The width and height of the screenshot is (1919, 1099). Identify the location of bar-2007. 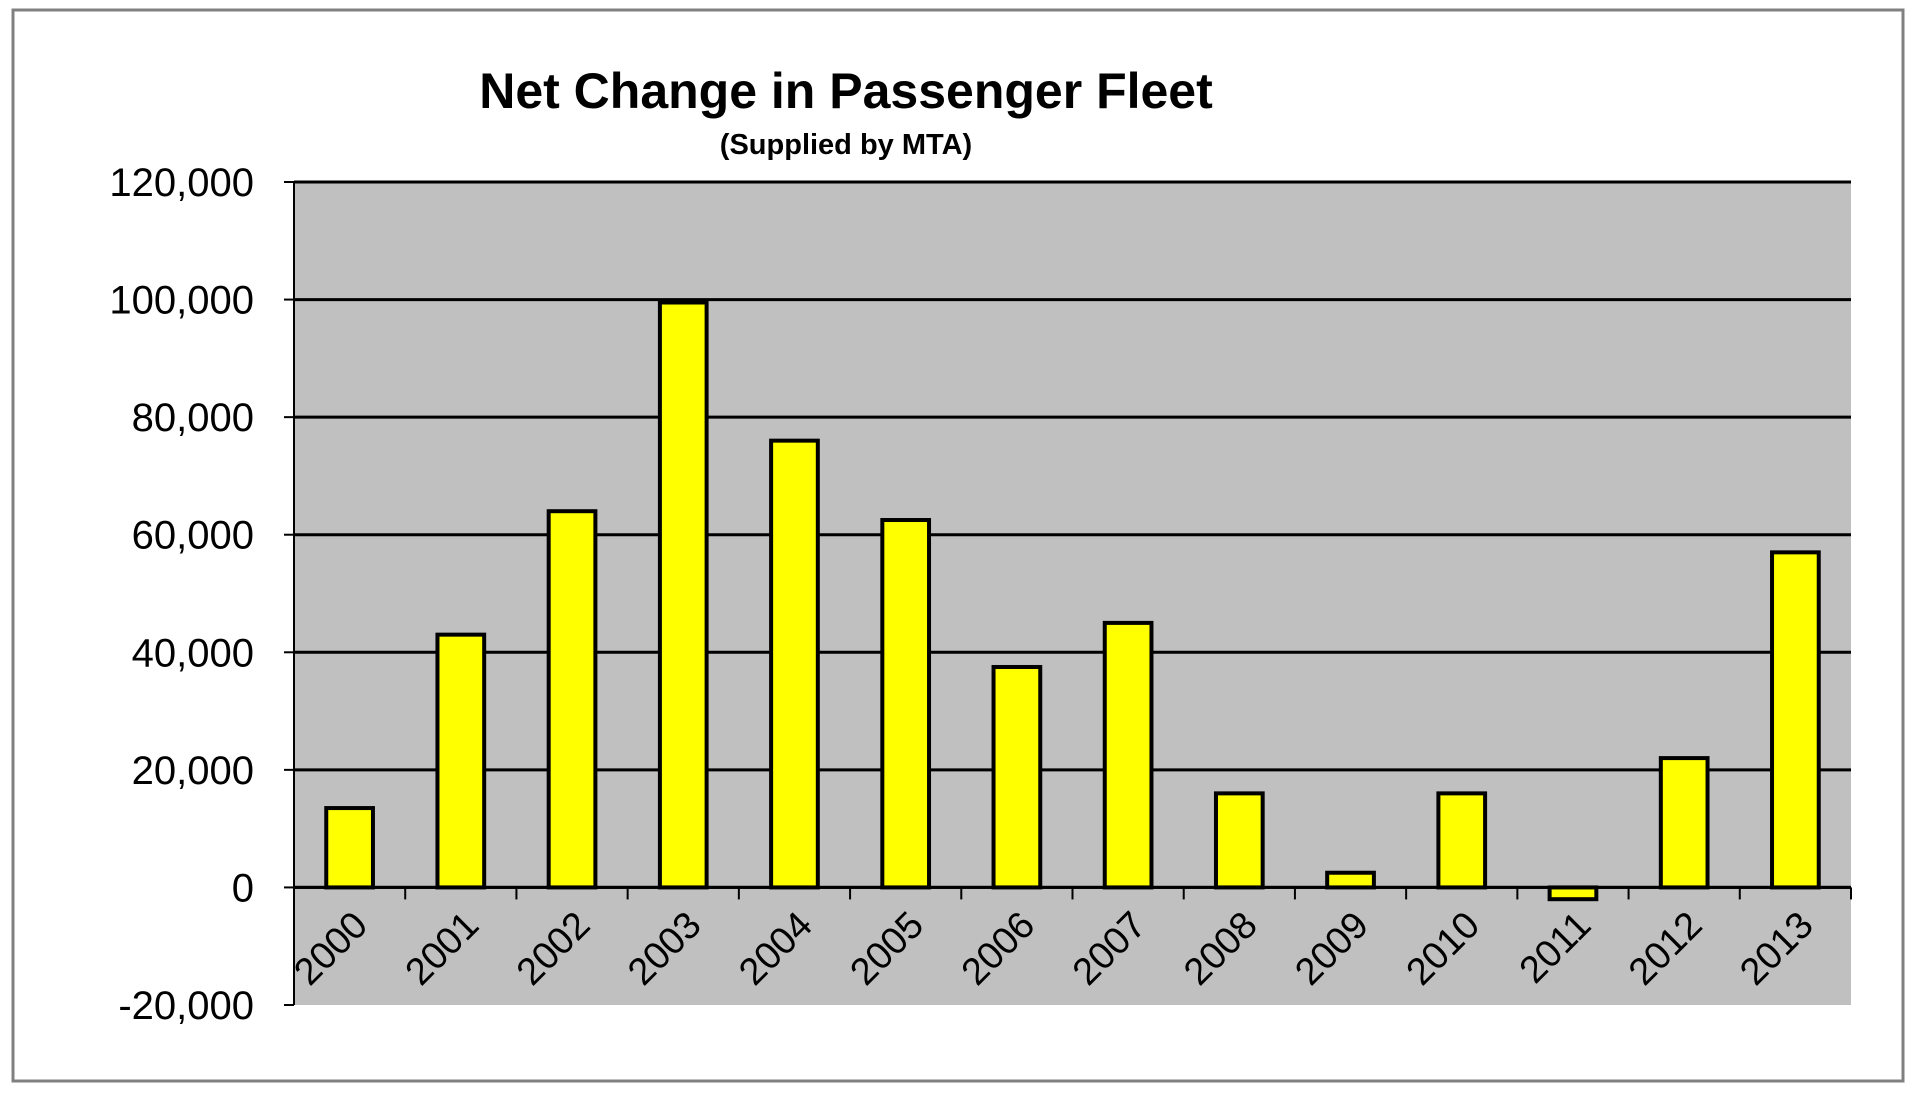
(1128, 755).